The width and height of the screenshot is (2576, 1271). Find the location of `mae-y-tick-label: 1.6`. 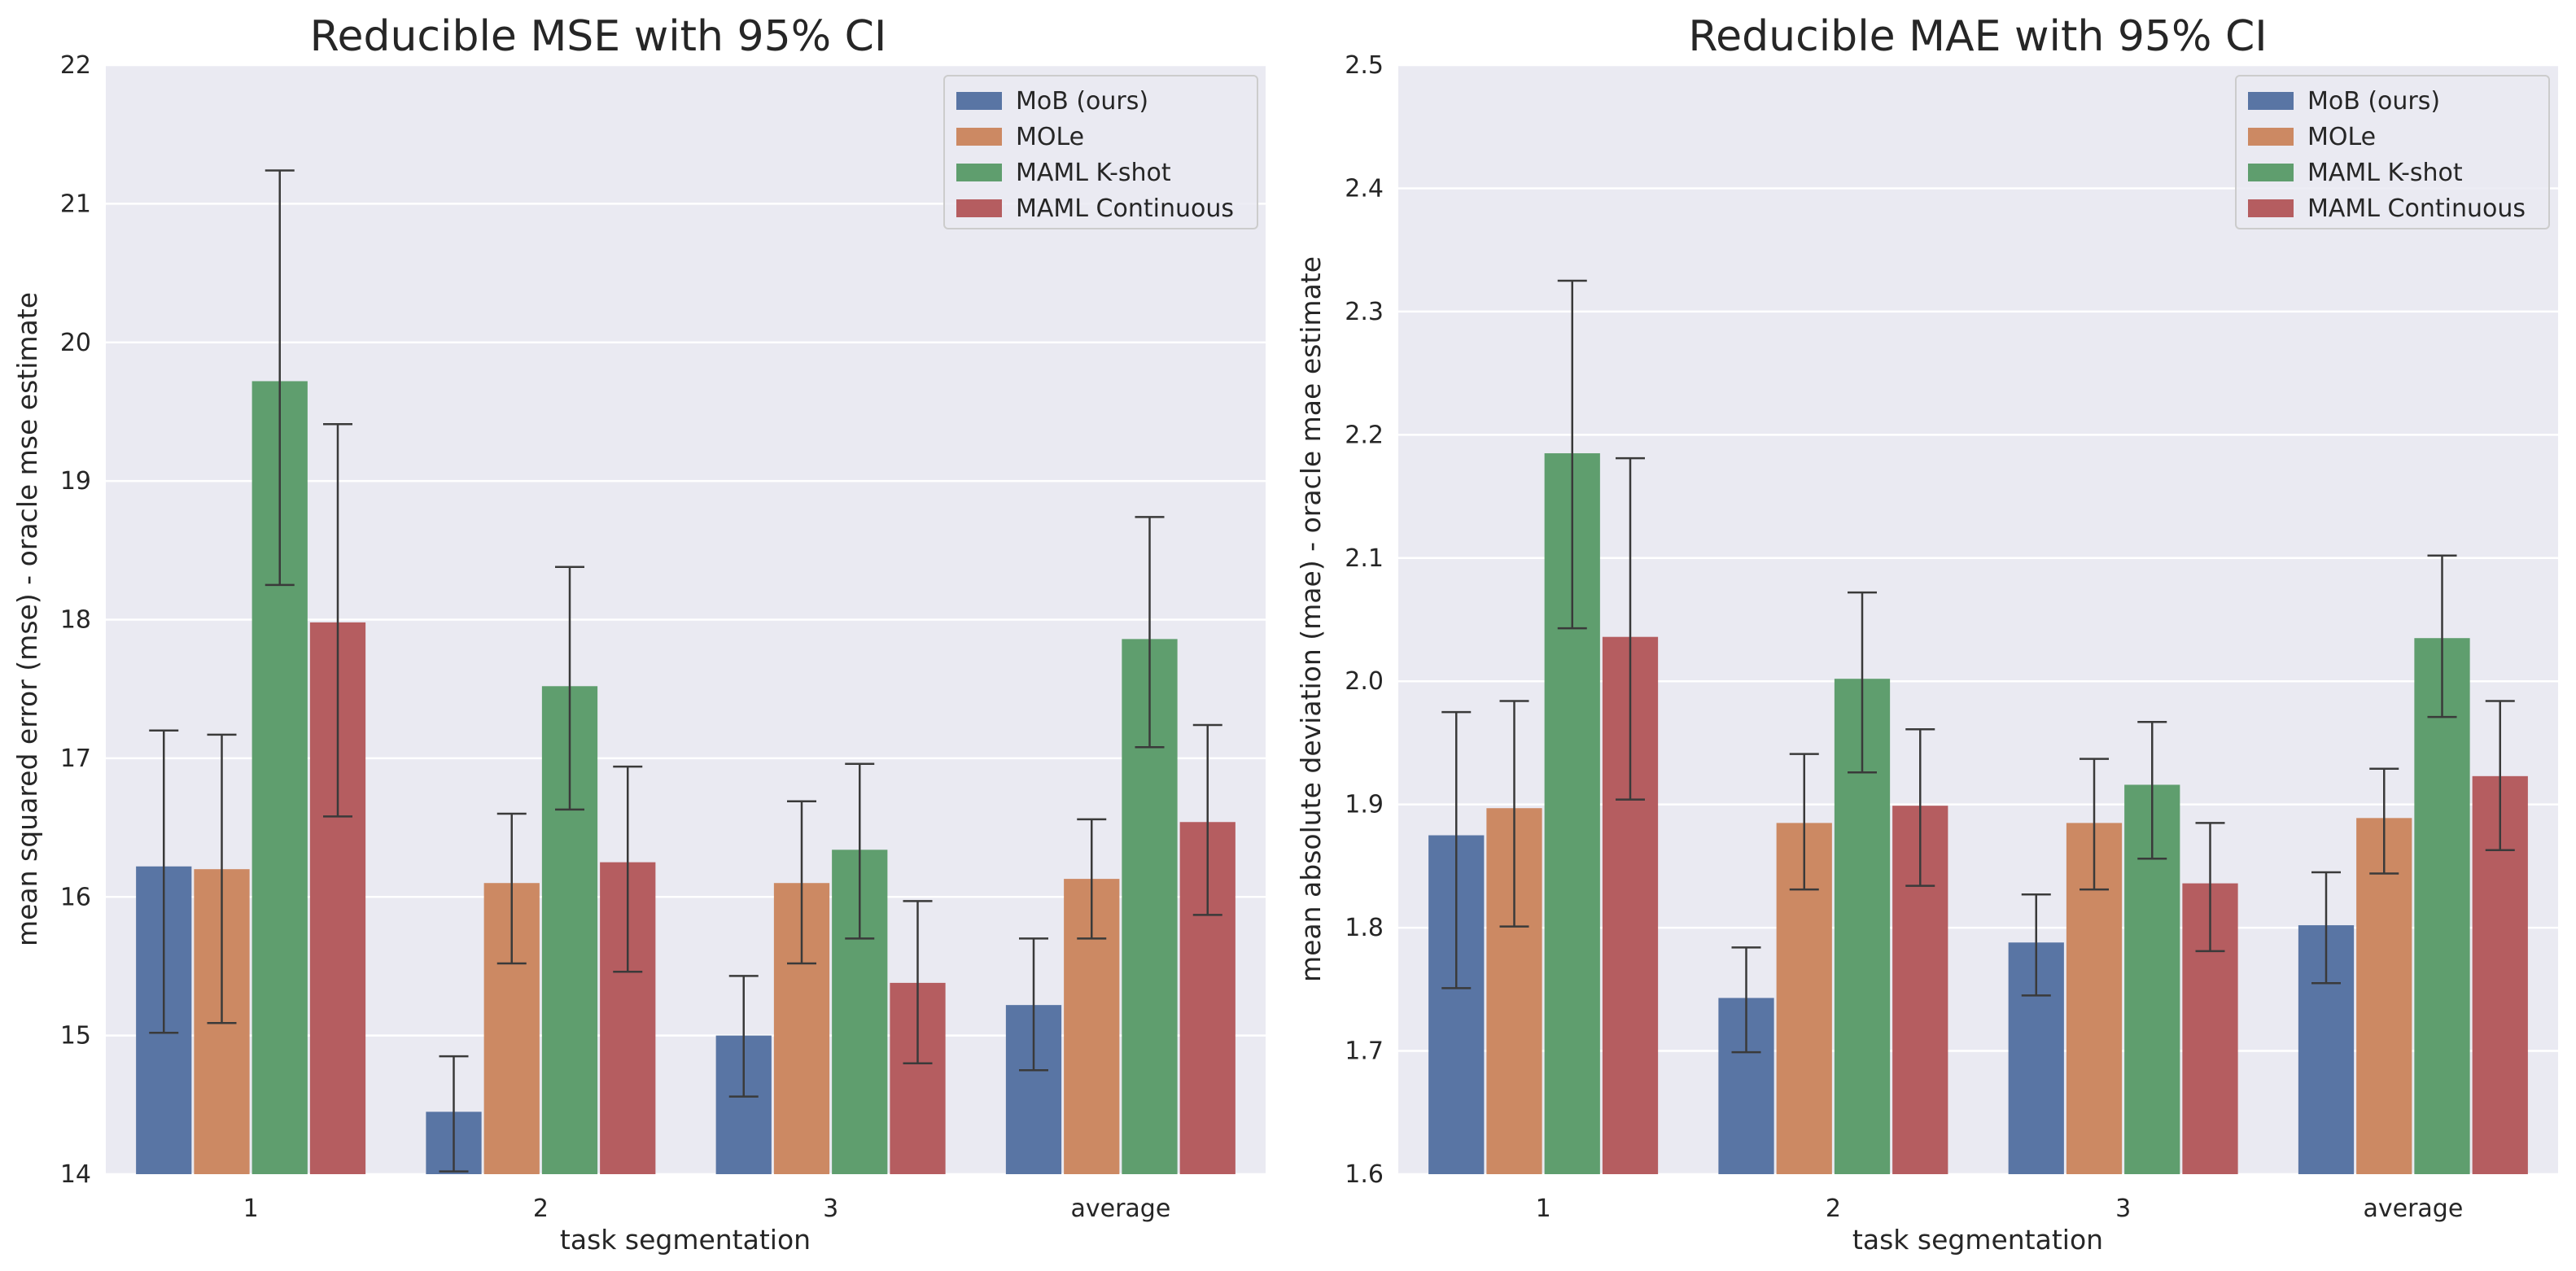

mae-y-tick-label: 1.6 is located at coordinates (1364, 1174).